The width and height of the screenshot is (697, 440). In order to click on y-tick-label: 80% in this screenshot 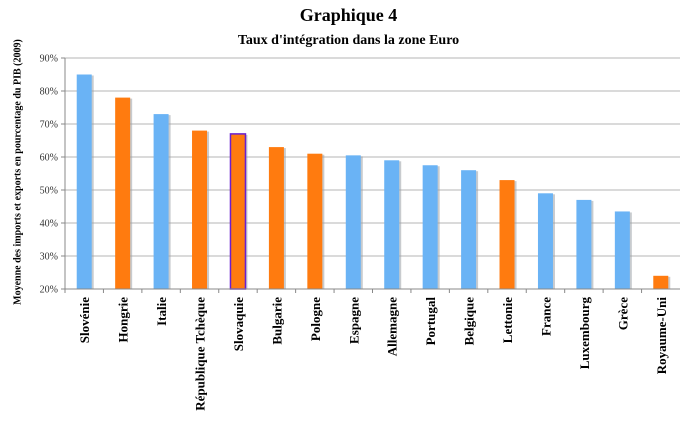, I will do `click(49, 92)`.